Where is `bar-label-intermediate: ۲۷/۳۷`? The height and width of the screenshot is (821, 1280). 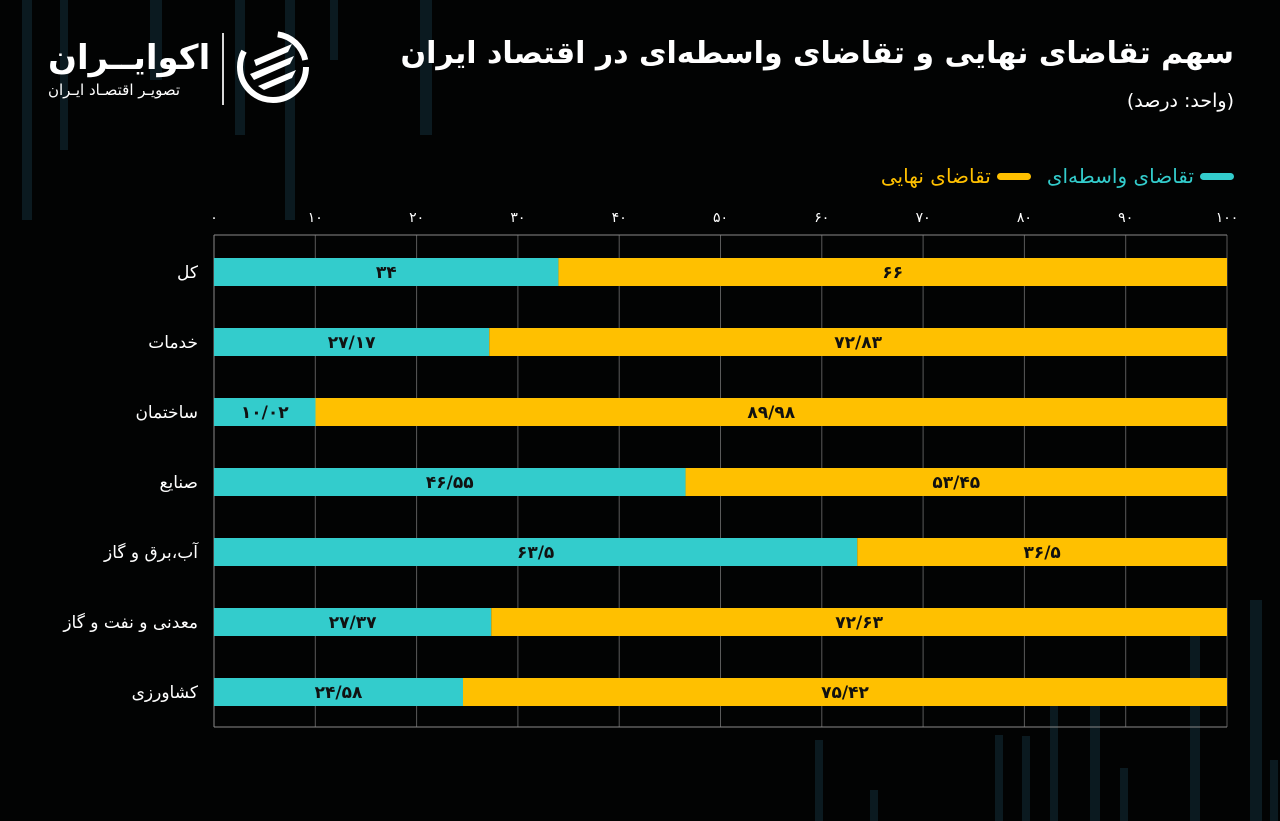
bar-label-intermediate: ۲۷/۳۷ is located at coordinates (353, 623).